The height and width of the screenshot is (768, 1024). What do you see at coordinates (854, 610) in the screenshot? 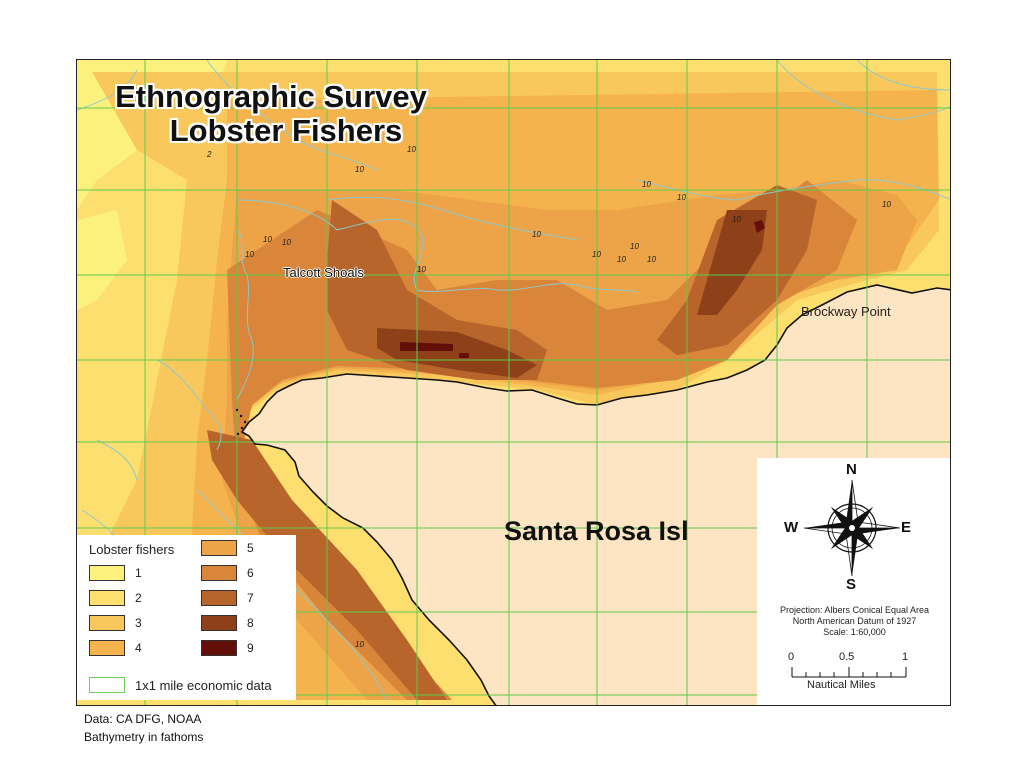
I see `projection-line-1: Projection: Albers Conical Equal Area` at bounding box center [854, 610].